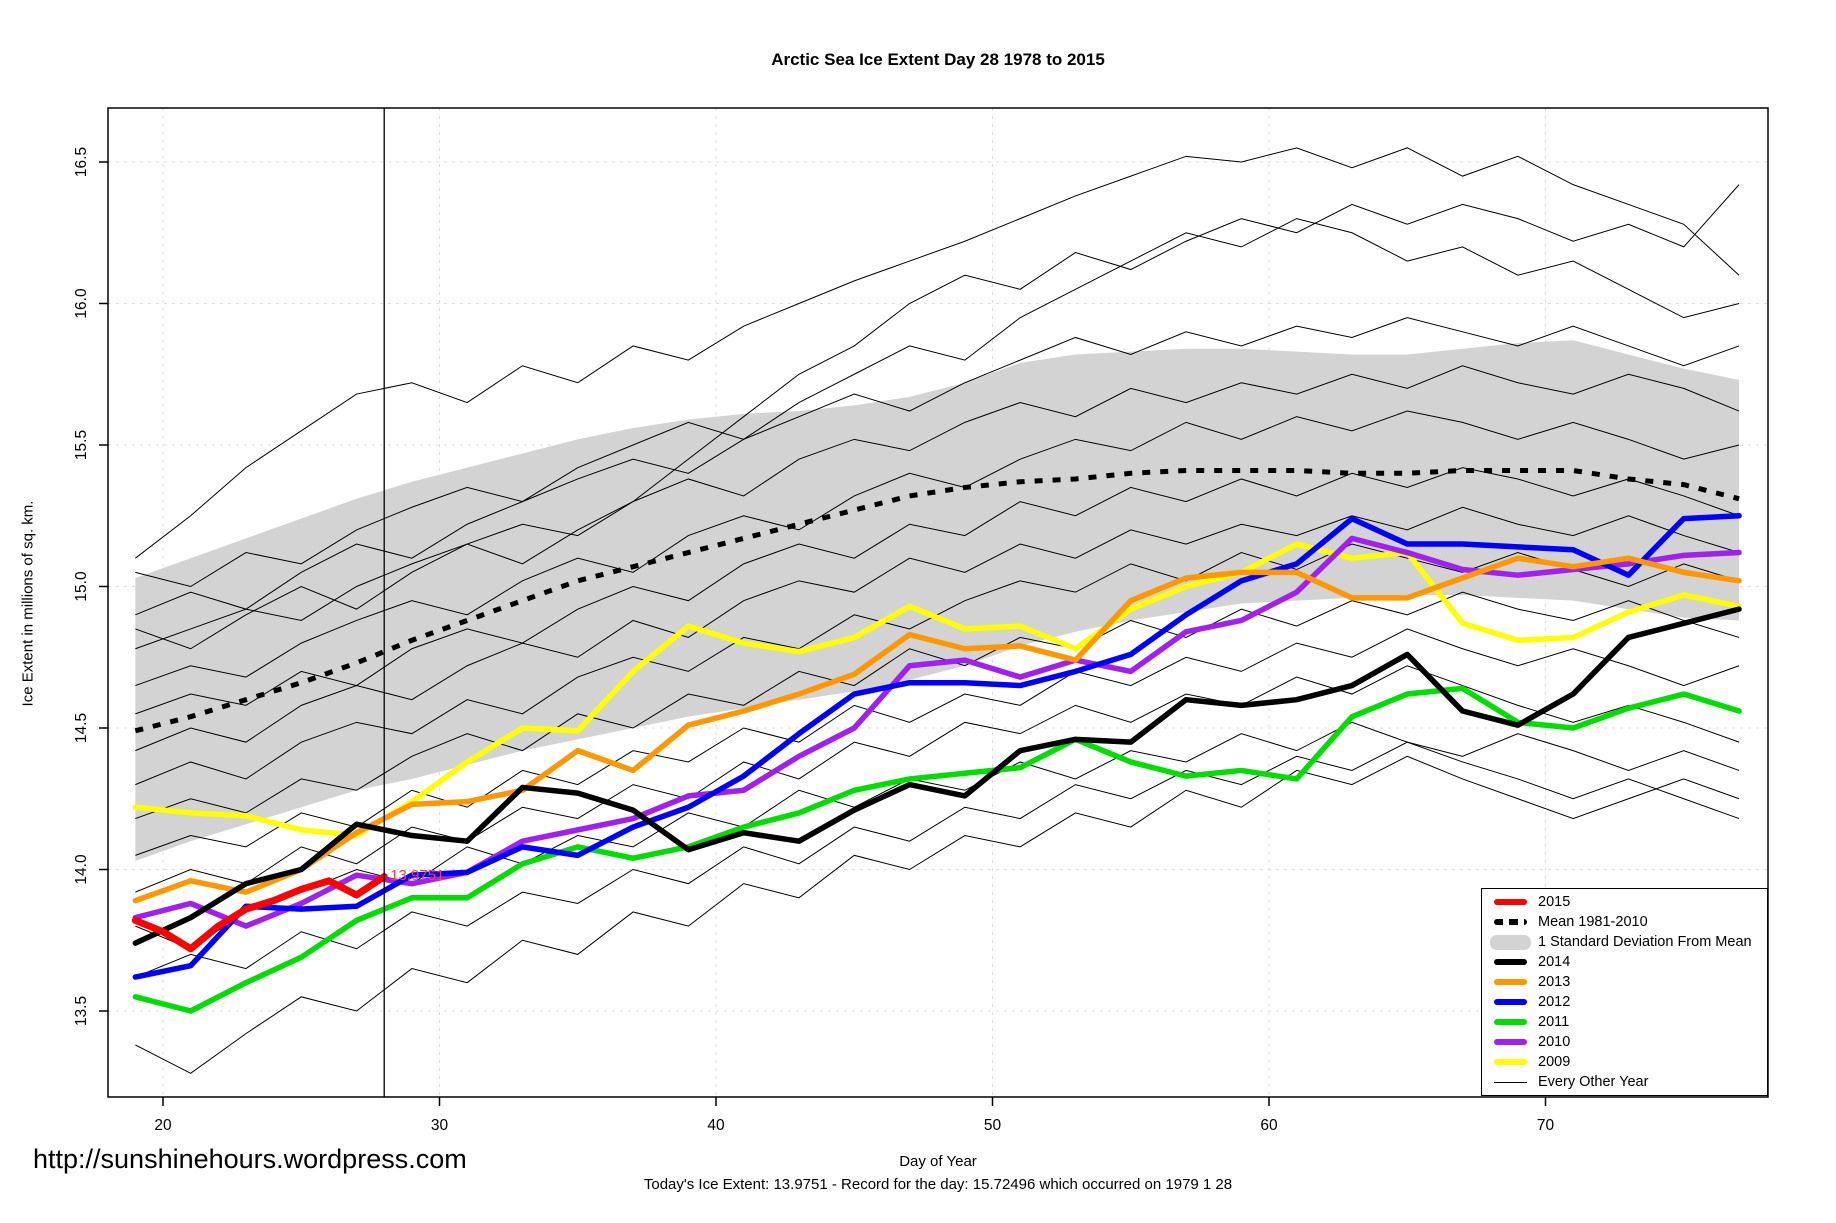 This screenshot has height=1223, width=1836. Describe the element at coordinates (1624, 982) in the screenshot. I see `legend-item-2013: 2013` at that location.